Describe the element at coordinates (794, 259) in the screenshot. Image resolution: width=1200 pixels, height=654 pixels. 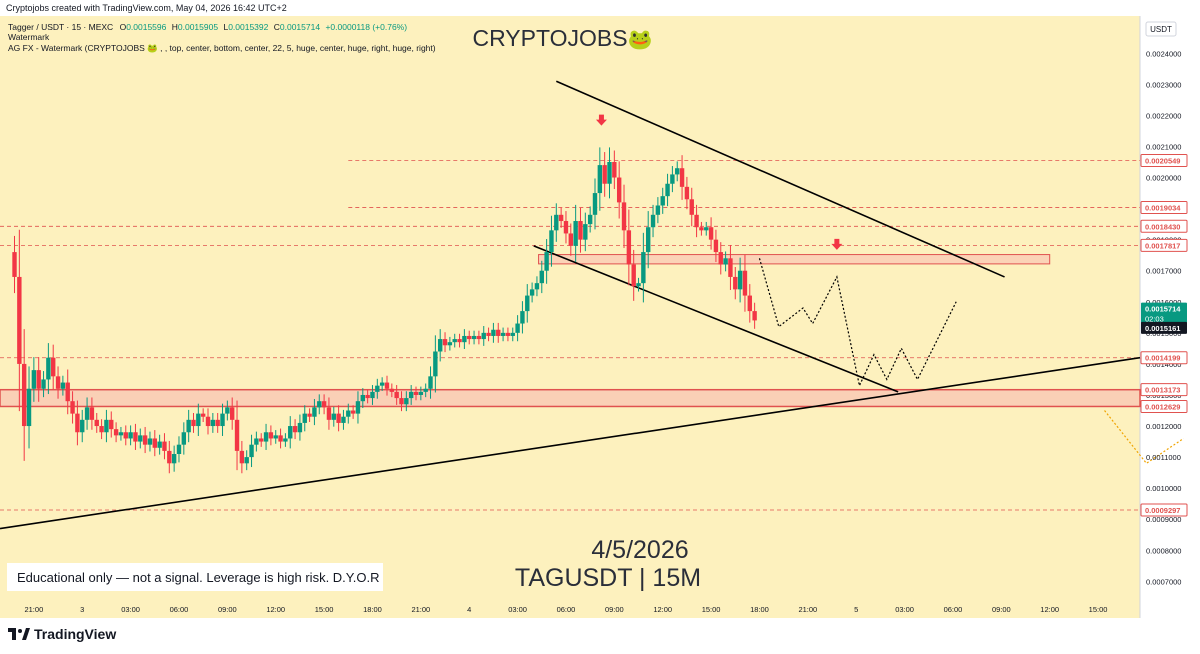
I see `resistance-zone` at that location.